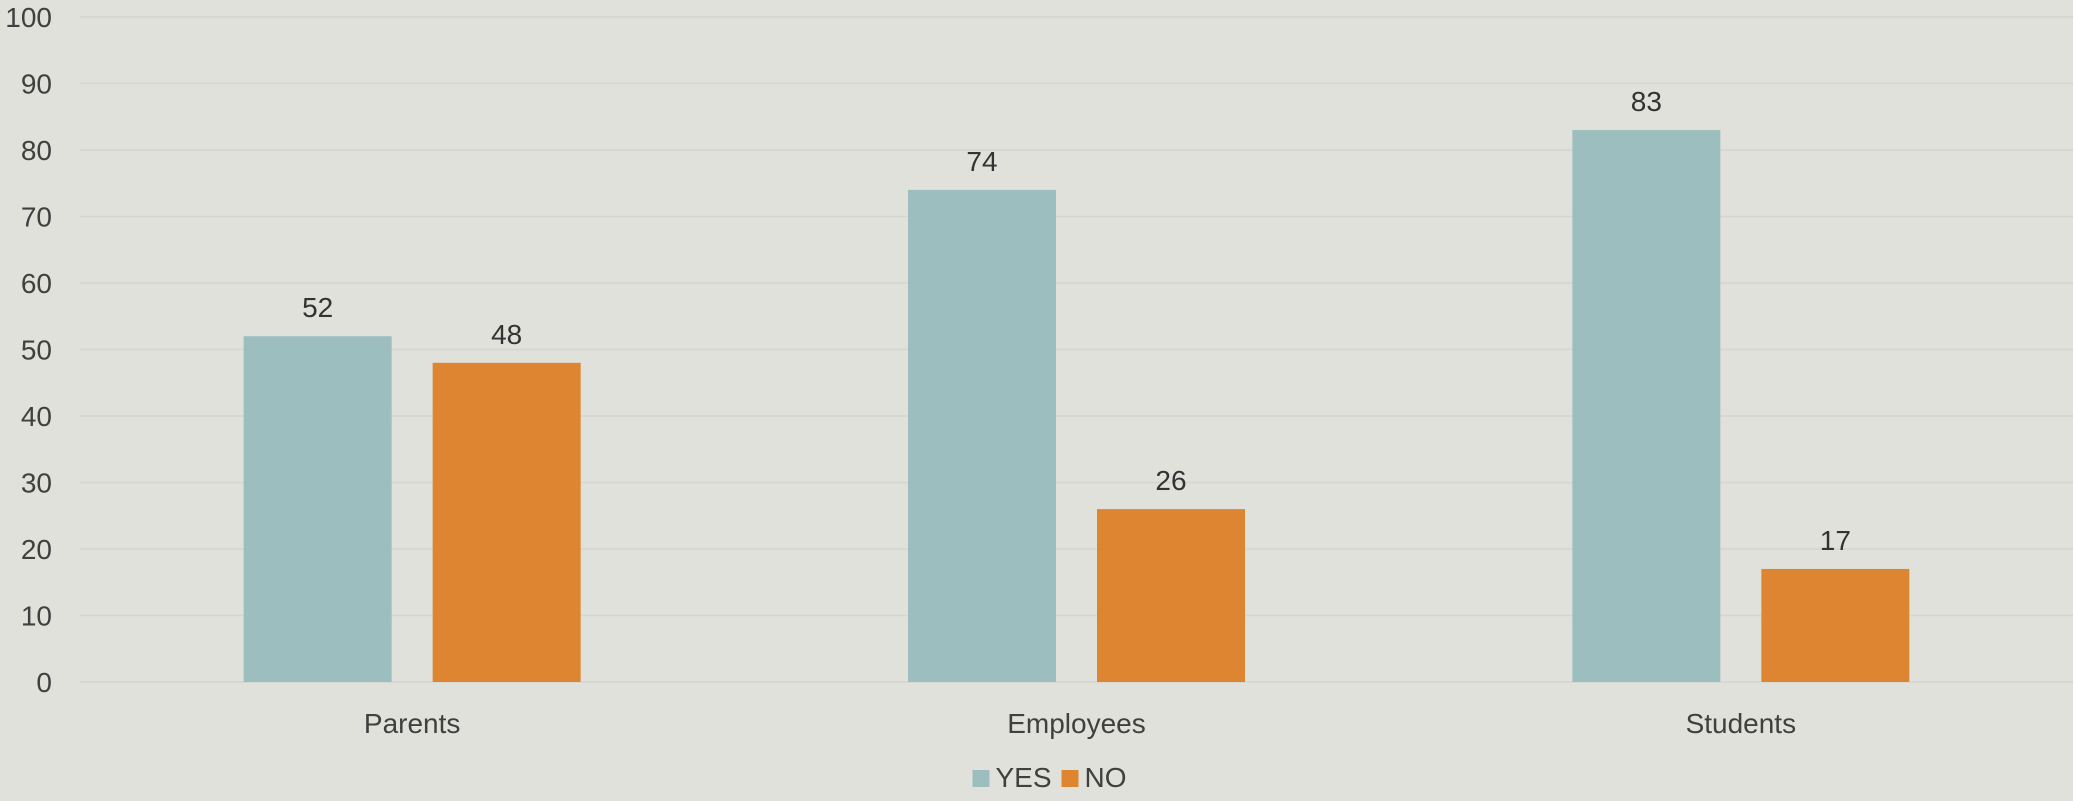 This screenshot has width=2073, height=801. Describe the element at coordinates (1171, 595) in the screenshot. I see `bar-no-employees` at that location.